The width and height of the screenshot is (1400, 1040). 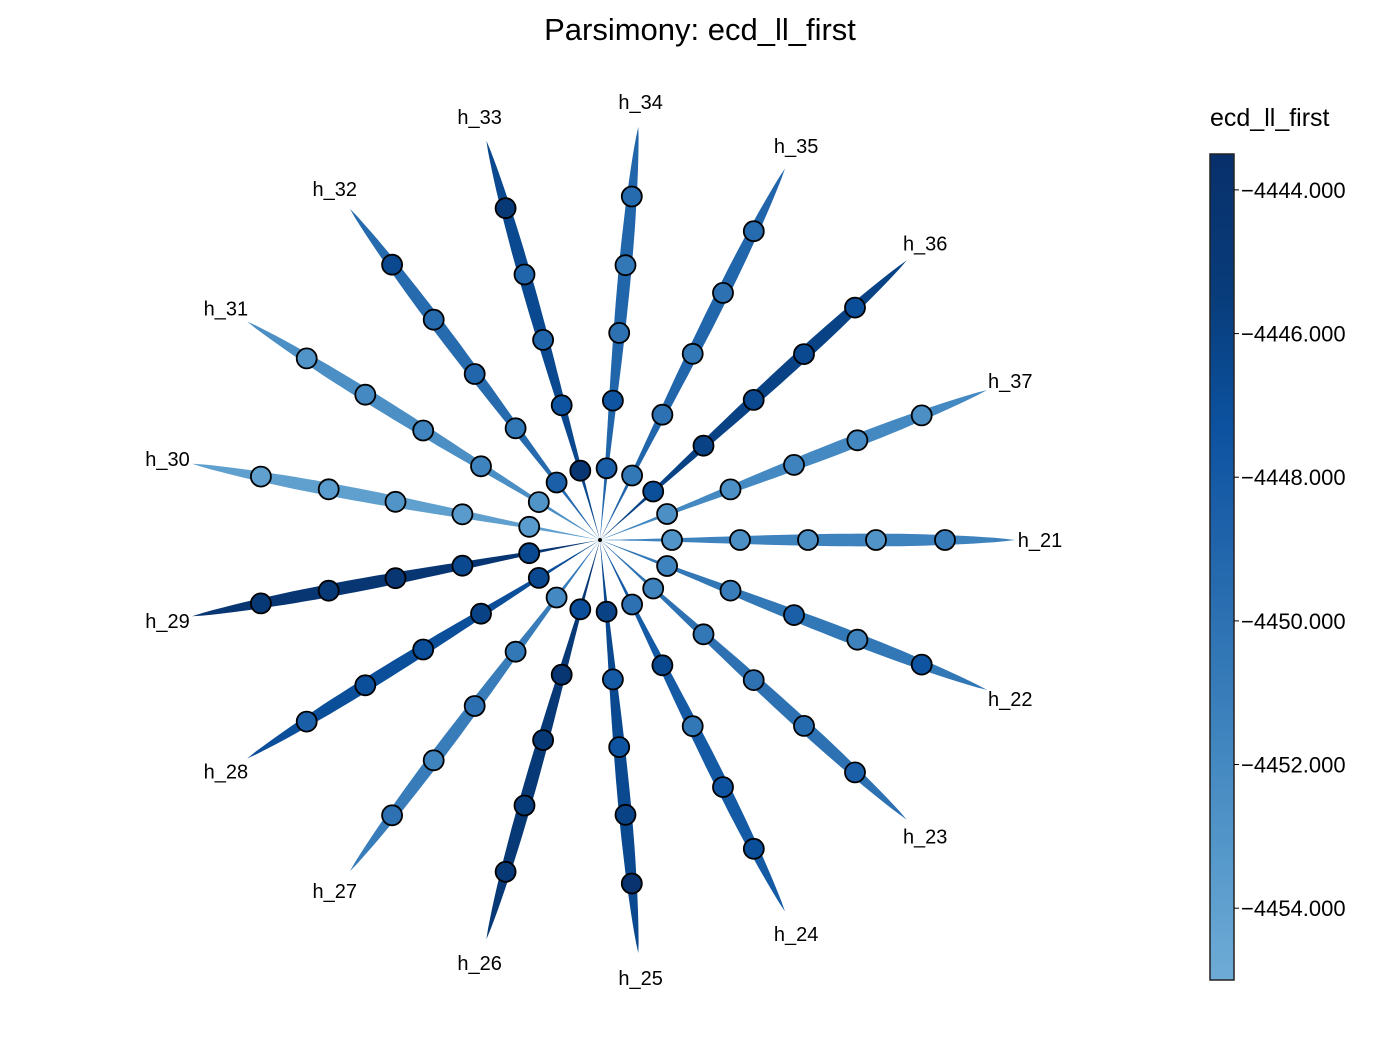 What do you see at coordinates (479, 964) in the screenshot?
I see `leaf-label-h_26: h_26` at bounding box center [479, 964].